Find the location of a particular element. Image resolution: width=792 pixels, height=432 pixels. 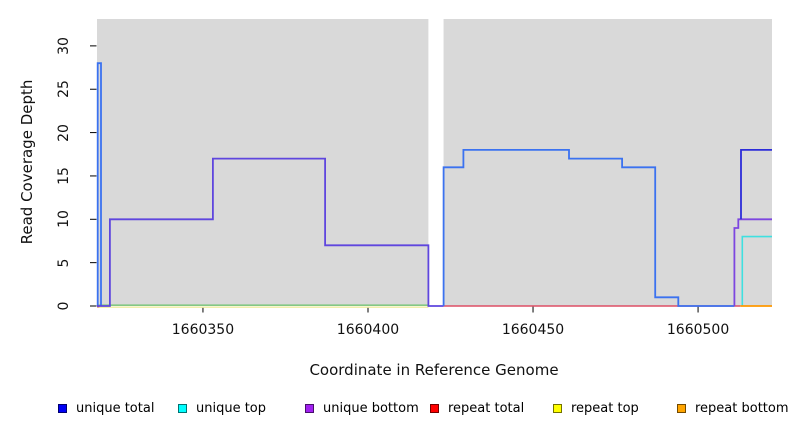

x-axis-tick-label: 1660400 is located at coordinates (368, 330).